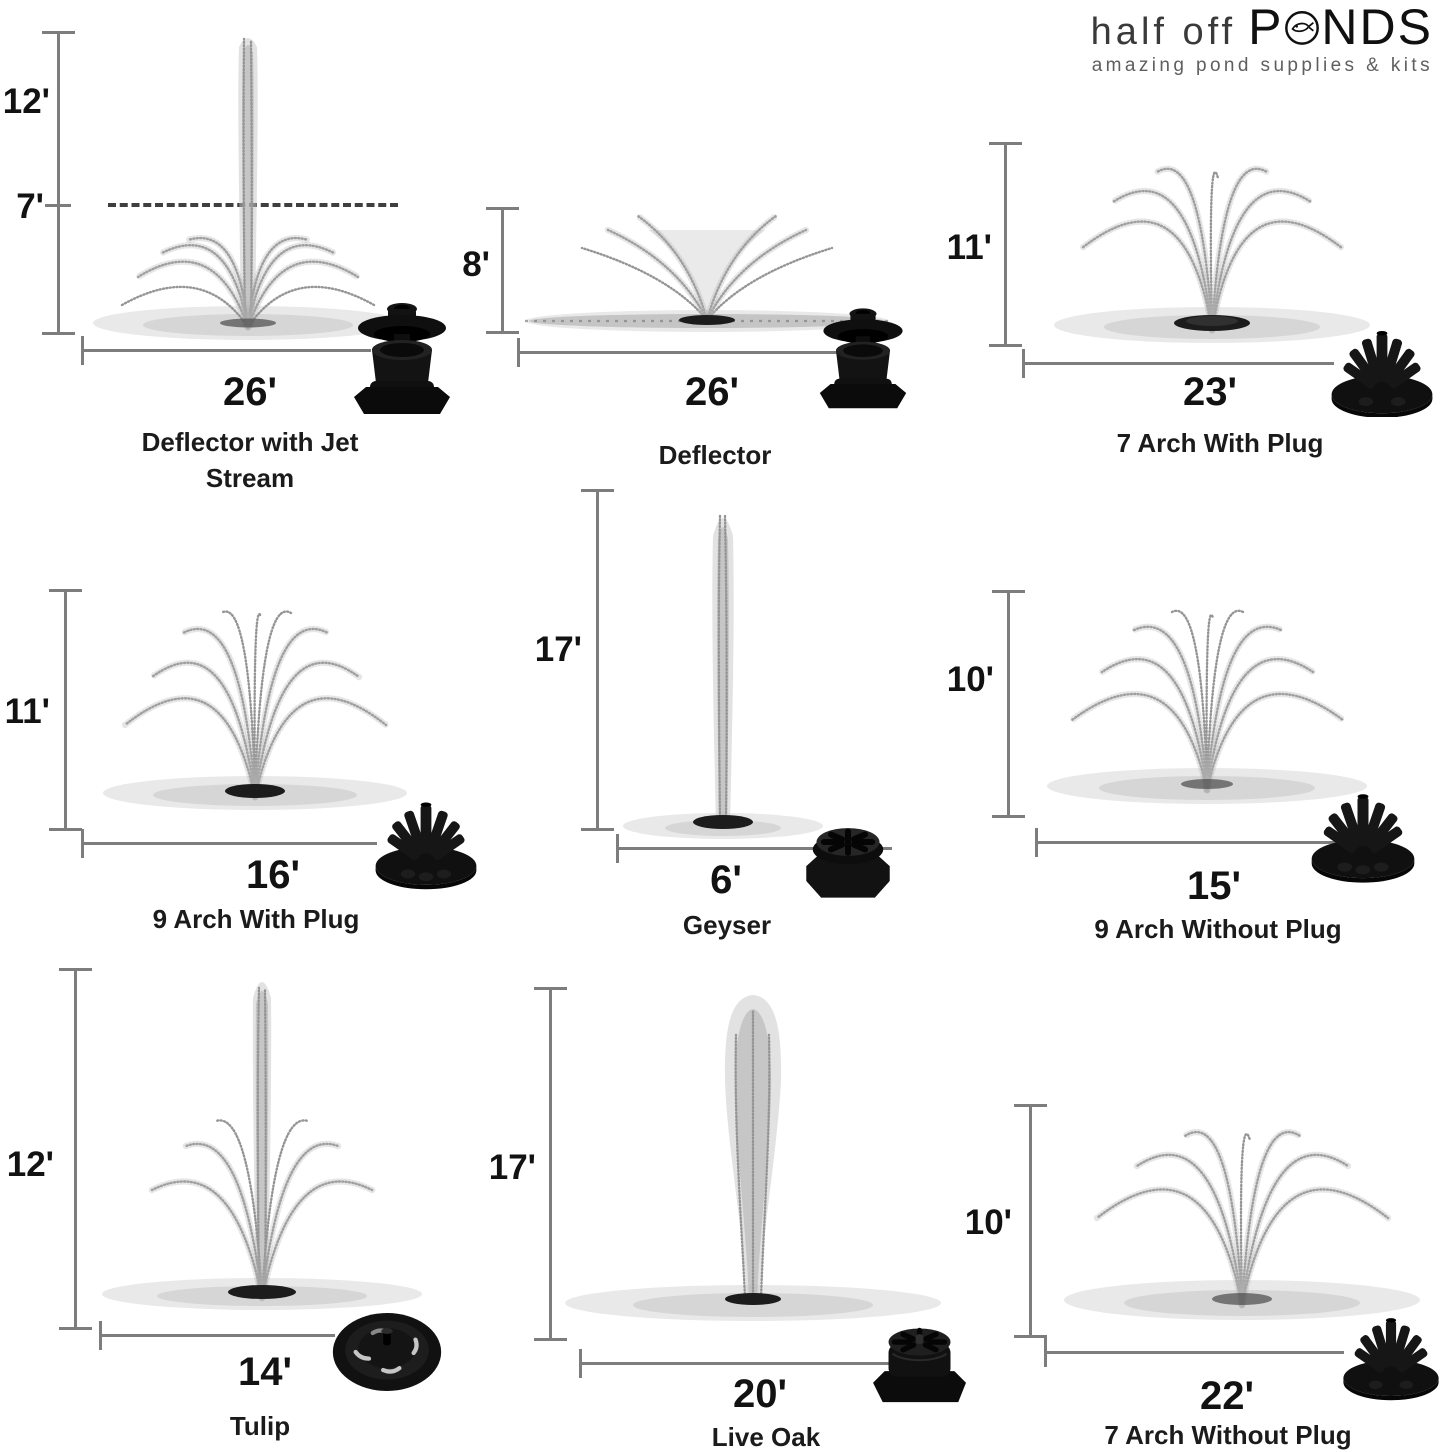 Image resolution: width=1445 pixels, height=1452 pixels. I want to click on width-label: 6', so click(726, 880).